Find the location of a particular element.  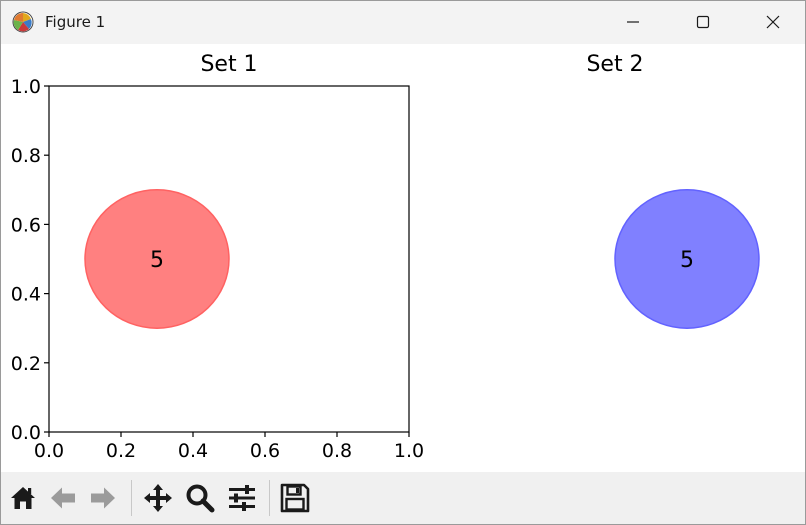

save-floppy-icon is located at coordinates (295, 498).